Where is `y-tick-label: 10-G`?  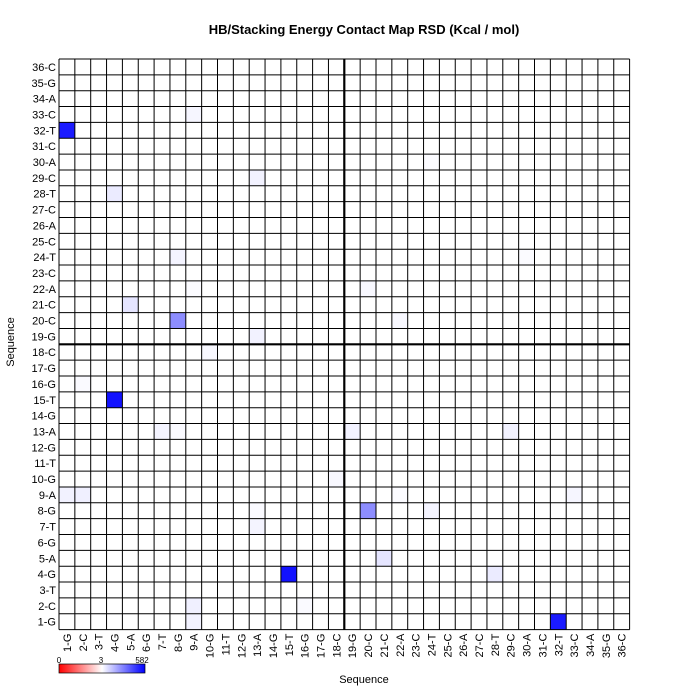 y-tick-label: 10-G is located at coordinates (44, 480).